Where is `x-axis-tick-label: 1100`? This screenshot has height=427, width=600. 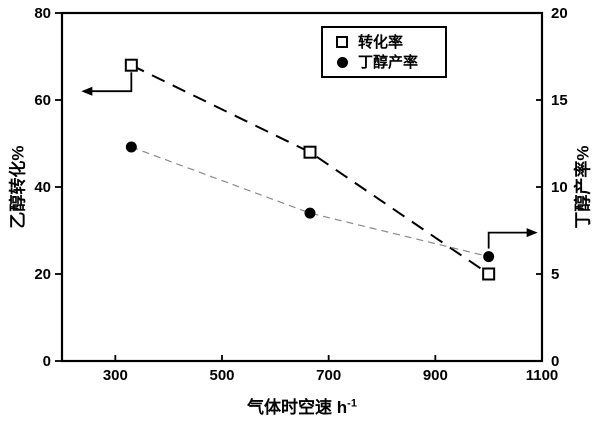 x-axis-tick-label: 1100 is located at coordinates (542, 375).